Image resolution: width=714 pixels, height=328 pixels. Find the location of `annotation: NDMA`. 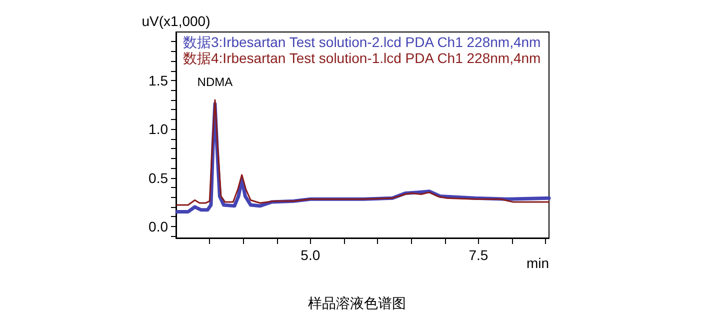

annotation: NDMA is located at coordinates (215, 82).